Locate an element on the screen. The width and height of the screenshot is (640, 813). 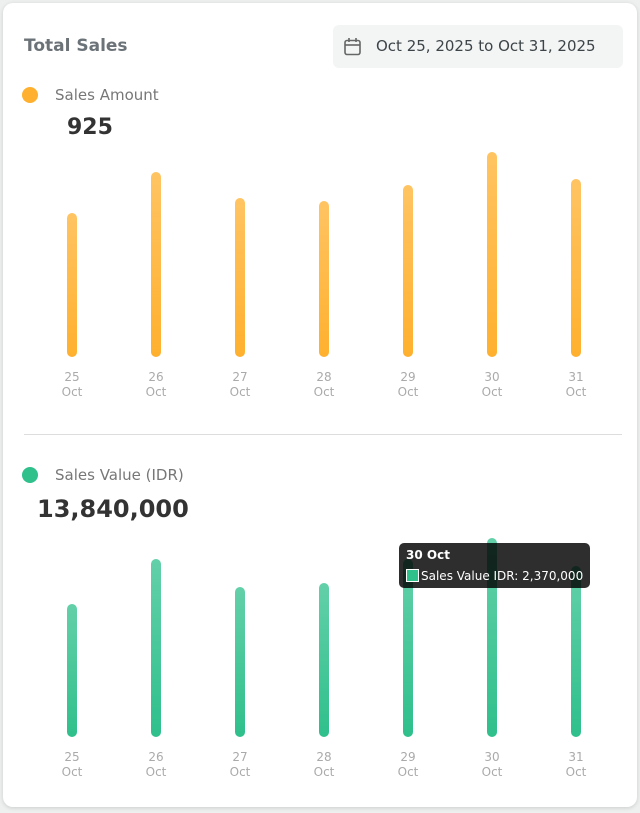
date-range: Oct 25, 2025 to Oct 31, 2025 is located at coordinates (486, 46).